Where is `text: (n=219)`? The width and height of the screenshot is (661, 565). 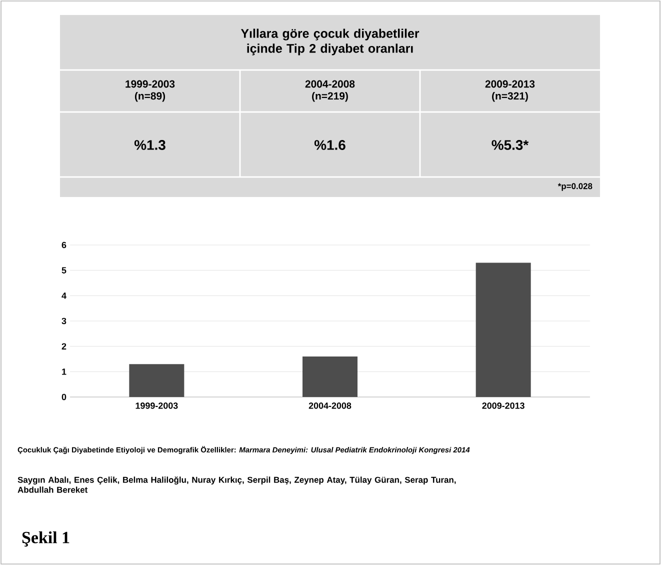
text: (n=219) is located at coordinates (330, 97).